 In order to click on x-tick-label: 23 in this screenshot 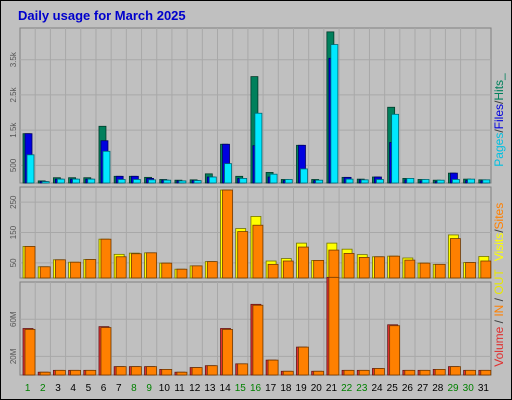, I will do `click(362, 388)`.